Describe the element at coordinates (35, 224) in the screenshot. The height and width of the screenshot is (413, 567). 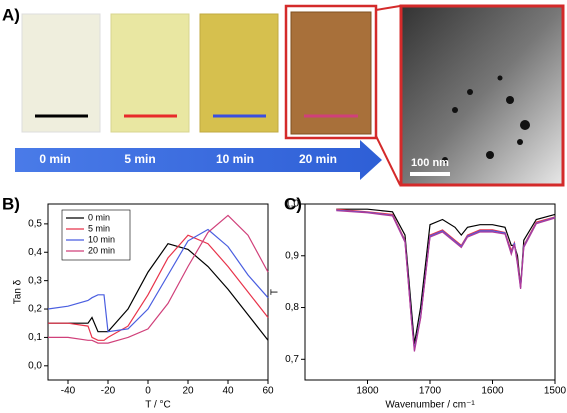
I see `y-tick-label: 0,5` at that location.